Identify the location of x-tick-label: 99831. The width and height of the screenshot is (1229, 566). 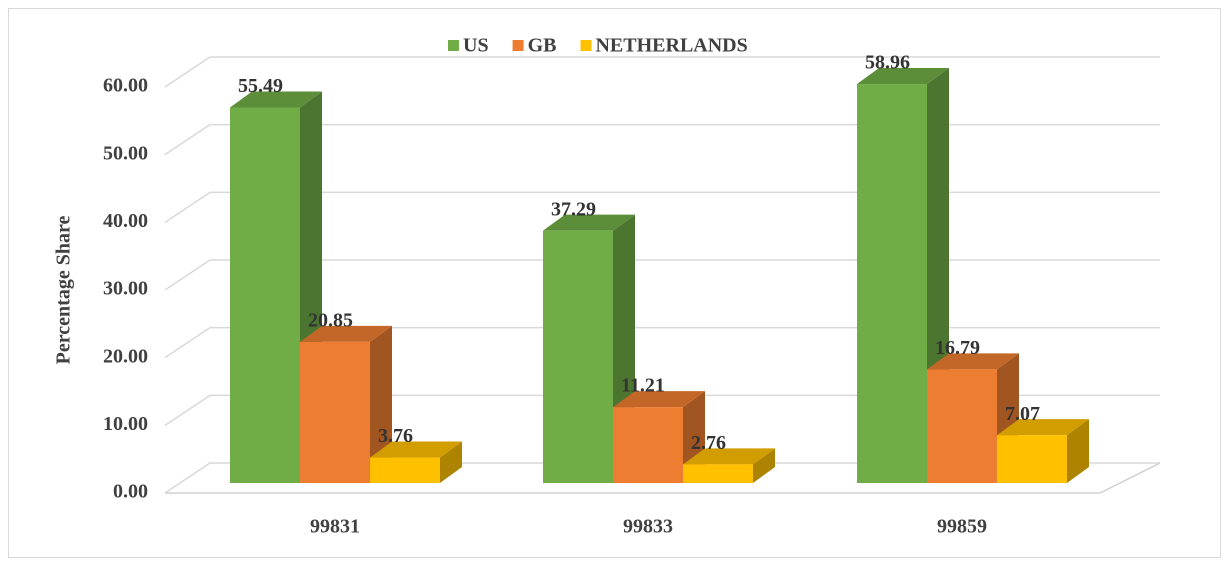
(335, 527).